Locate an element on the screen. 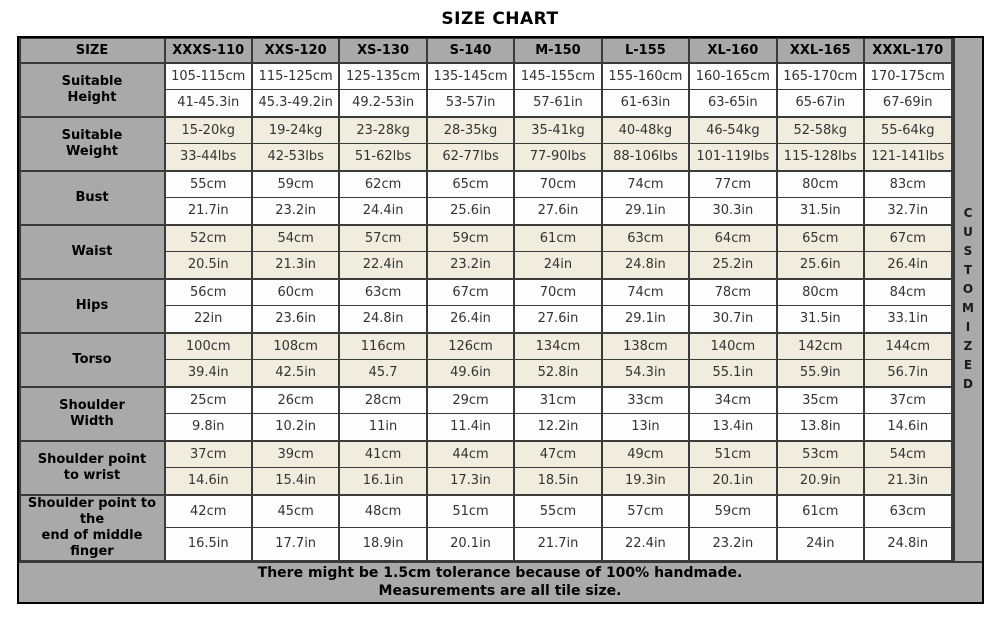 The height and width of the screenshot is (619, 1000). measurement-value: 42-53lbs is located at coordinates (295, 157).